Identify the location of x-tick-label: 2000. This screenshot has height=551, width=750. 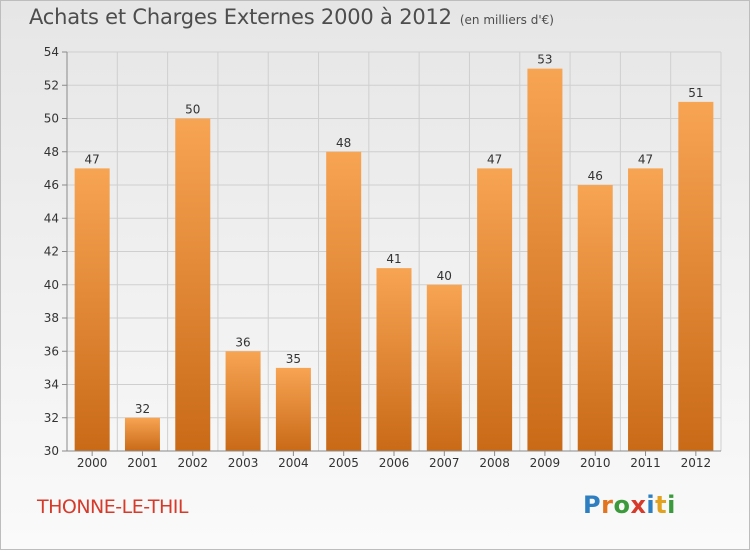
(92, 463).